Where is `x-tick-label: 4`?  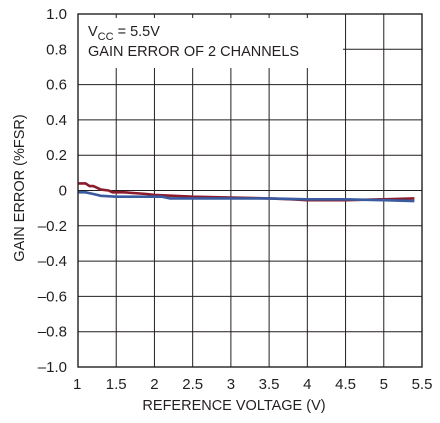 x-tick-label: 4 is located at coordinates (307, 384).